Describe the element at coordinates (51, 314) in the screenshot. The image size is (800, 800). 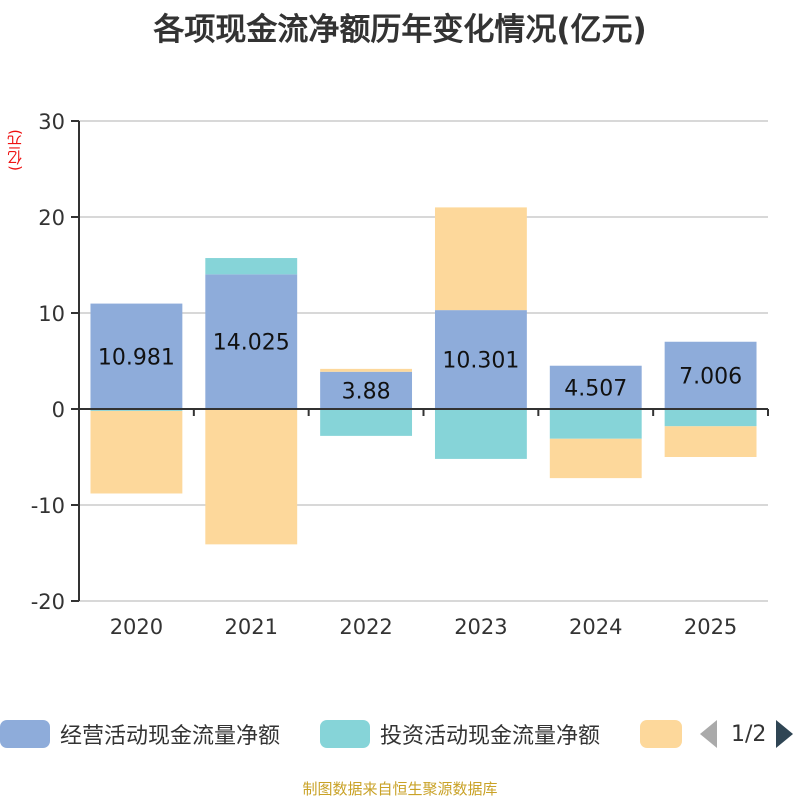
I see `y-tick-label: 10` at that location.